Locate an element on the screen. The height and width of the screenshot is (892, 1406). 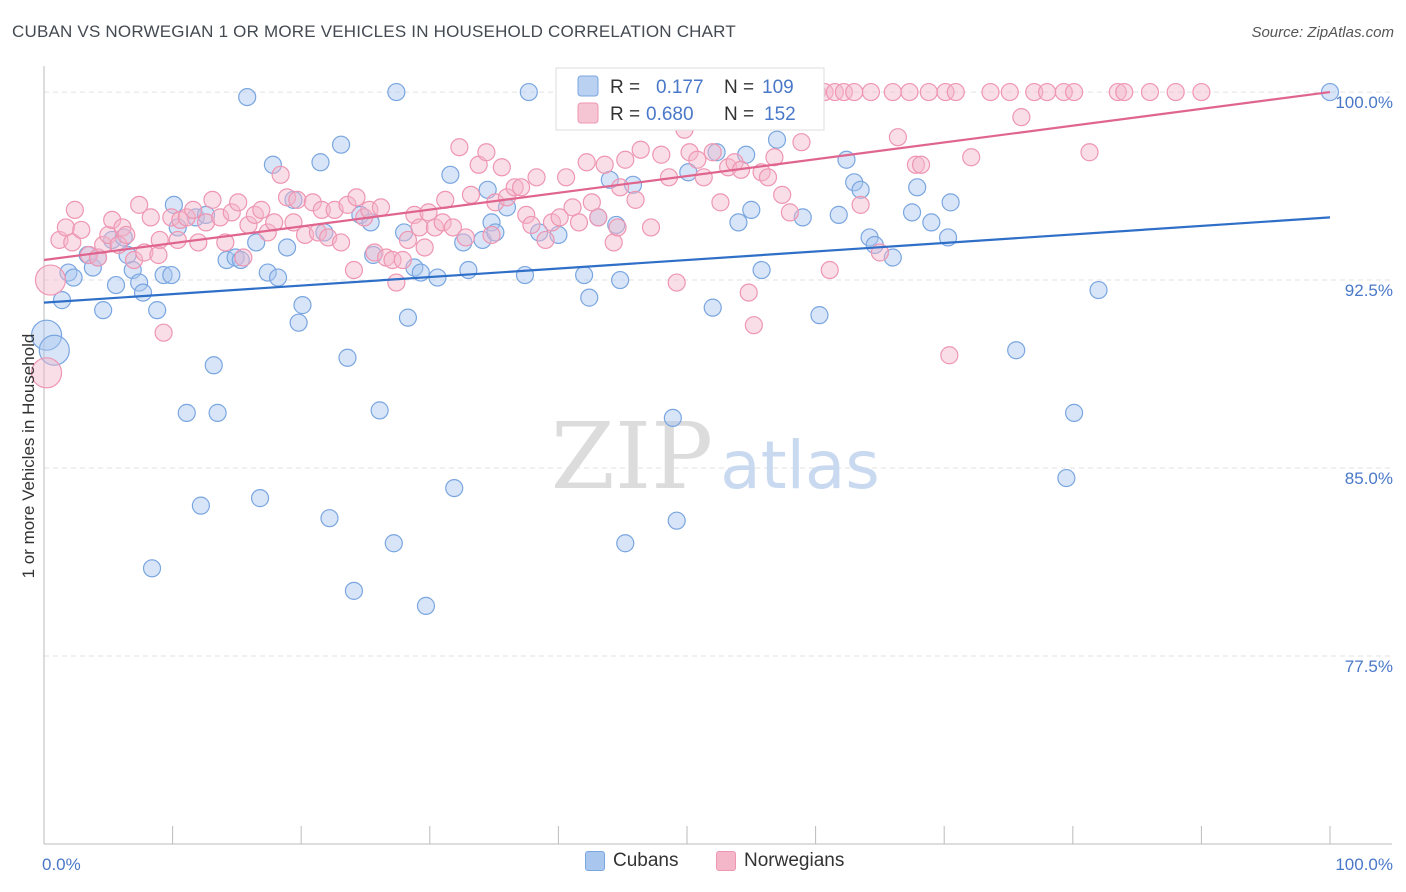
legend-n-value-cubans: 109 is located at coordinates (778, 87).